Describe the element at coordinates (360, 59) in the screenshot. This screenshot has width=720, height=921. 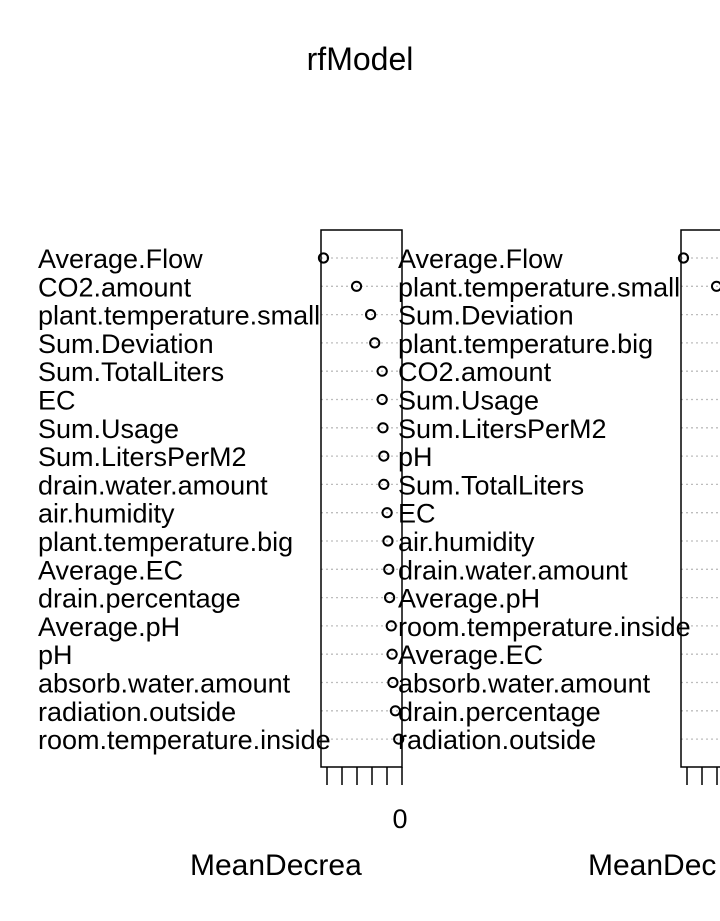
I see `chart-title: rfModel` at that location.